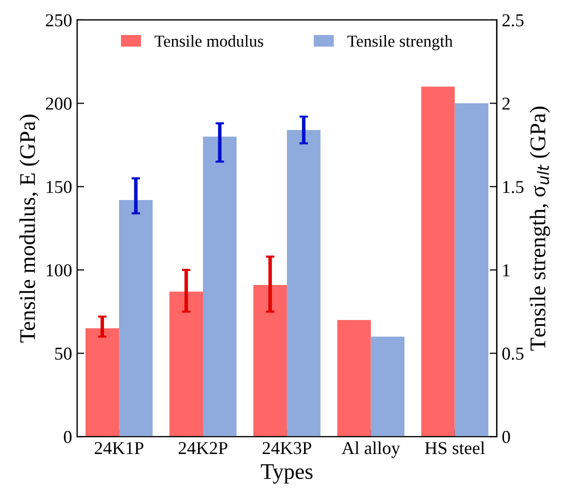 Image resolution: width=571 pixels, height=499 pixels. What do you see at coordinates (540, 228) in the screenshot?
I see `y2-axis-title: Tensile strength, σ$_{ult}$ (GPa)` at bounding box center [540, 228].